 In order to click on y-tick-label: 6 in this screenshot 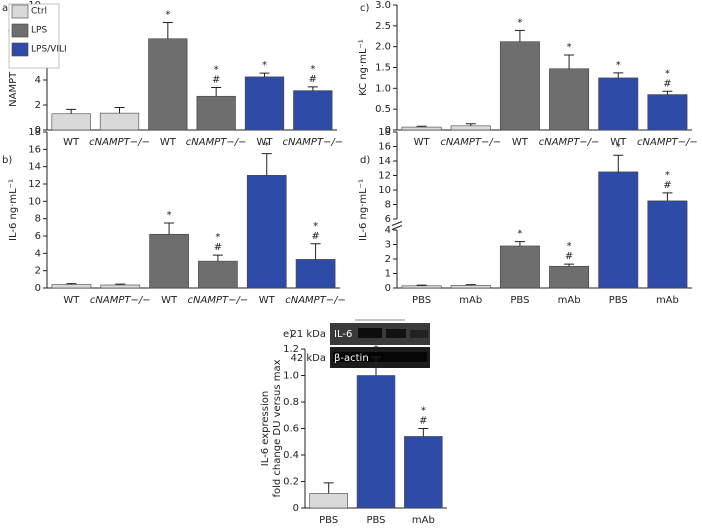, I will do `click(388, 219)`.